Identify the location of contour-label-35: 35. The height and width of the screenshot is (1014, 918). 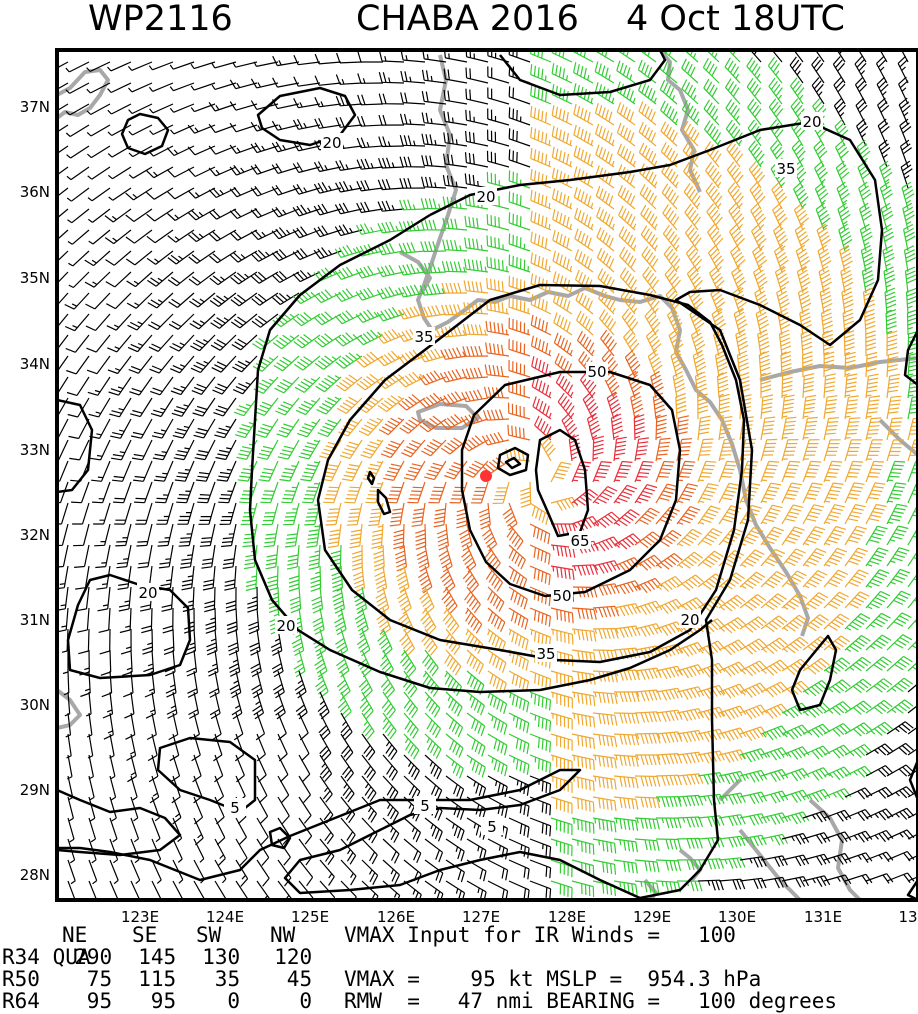
(545, 654).